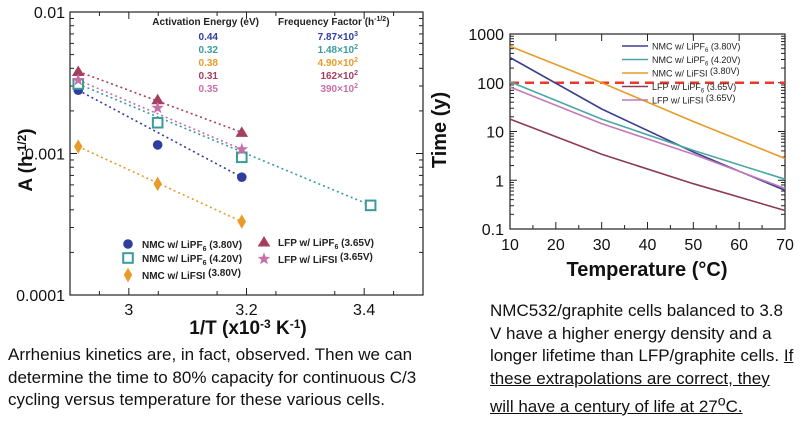  What do you see at coordinates (209, 63) in the screenshot?
I see `table-activation-energy: 0.38` at bounding box center [209, 63].